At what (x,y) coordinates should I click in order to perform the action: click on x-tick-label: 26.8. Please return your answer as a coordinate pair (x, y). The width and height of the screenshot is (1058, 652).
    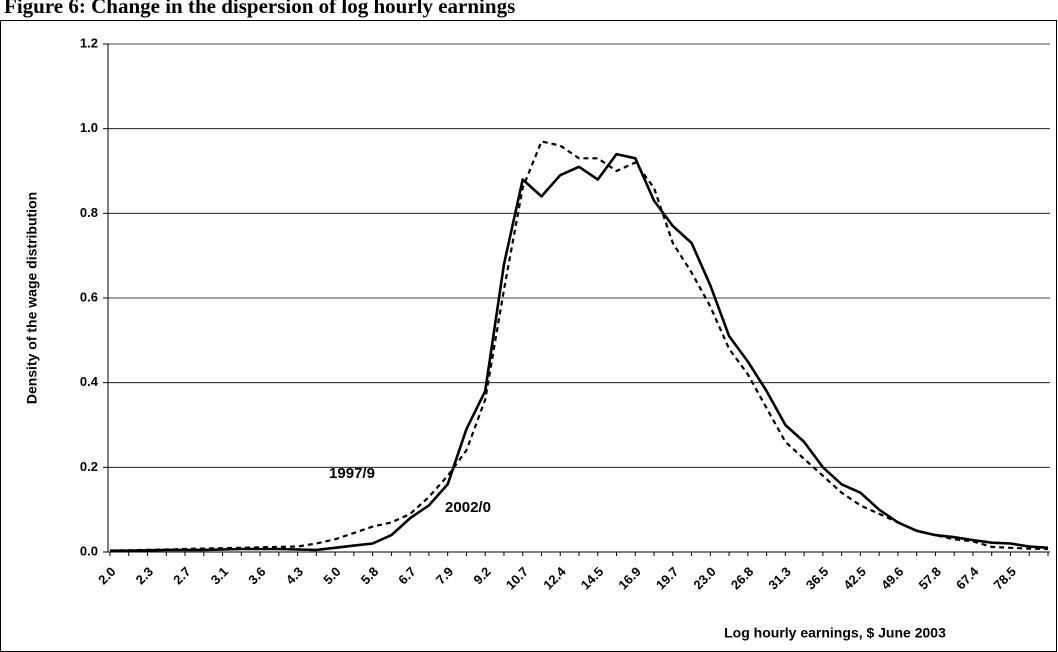
    Looking at the image, I should click on (742, 578).